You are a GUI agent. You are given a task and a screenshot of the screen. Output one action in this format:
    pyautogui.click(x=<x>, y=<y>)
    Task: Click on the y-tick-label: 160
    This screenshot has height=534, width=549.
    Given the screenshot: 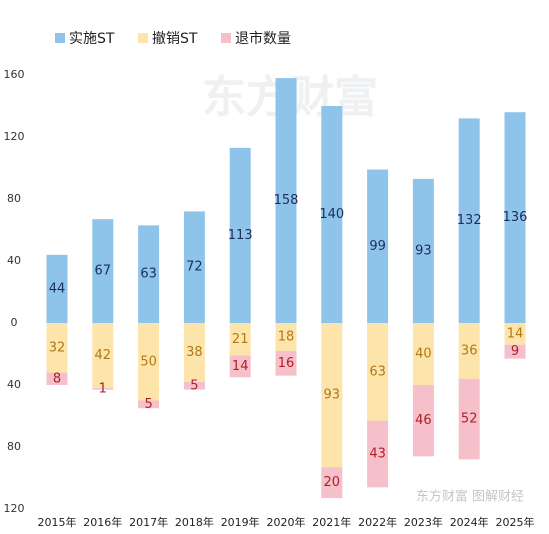 What is the action you would take?
    pyautogui.click(x=14, y=74)
    